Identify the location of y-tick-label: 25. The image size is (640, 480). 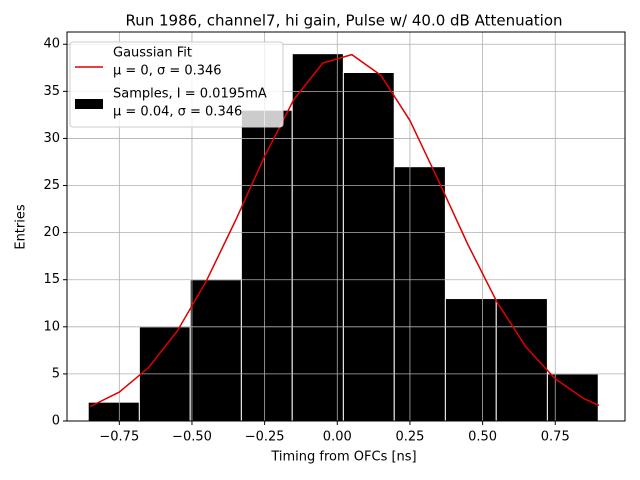
(51, 185).